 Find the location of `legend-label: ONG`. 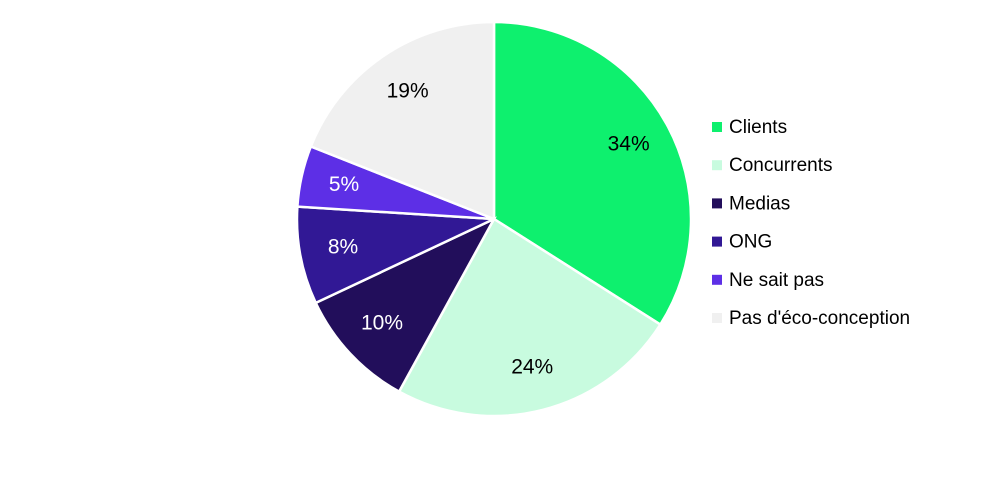

legend-label: ONG is located at coordinates (750, 242).